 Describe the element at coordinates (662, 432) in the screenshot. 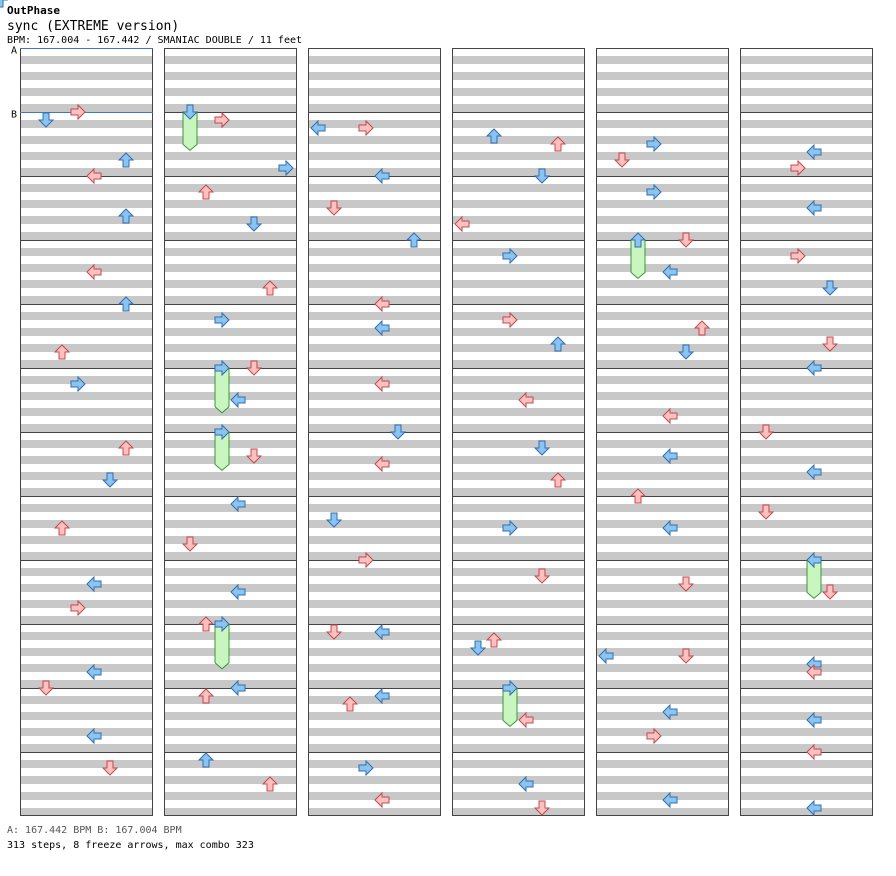

I see `column-border` at that location.